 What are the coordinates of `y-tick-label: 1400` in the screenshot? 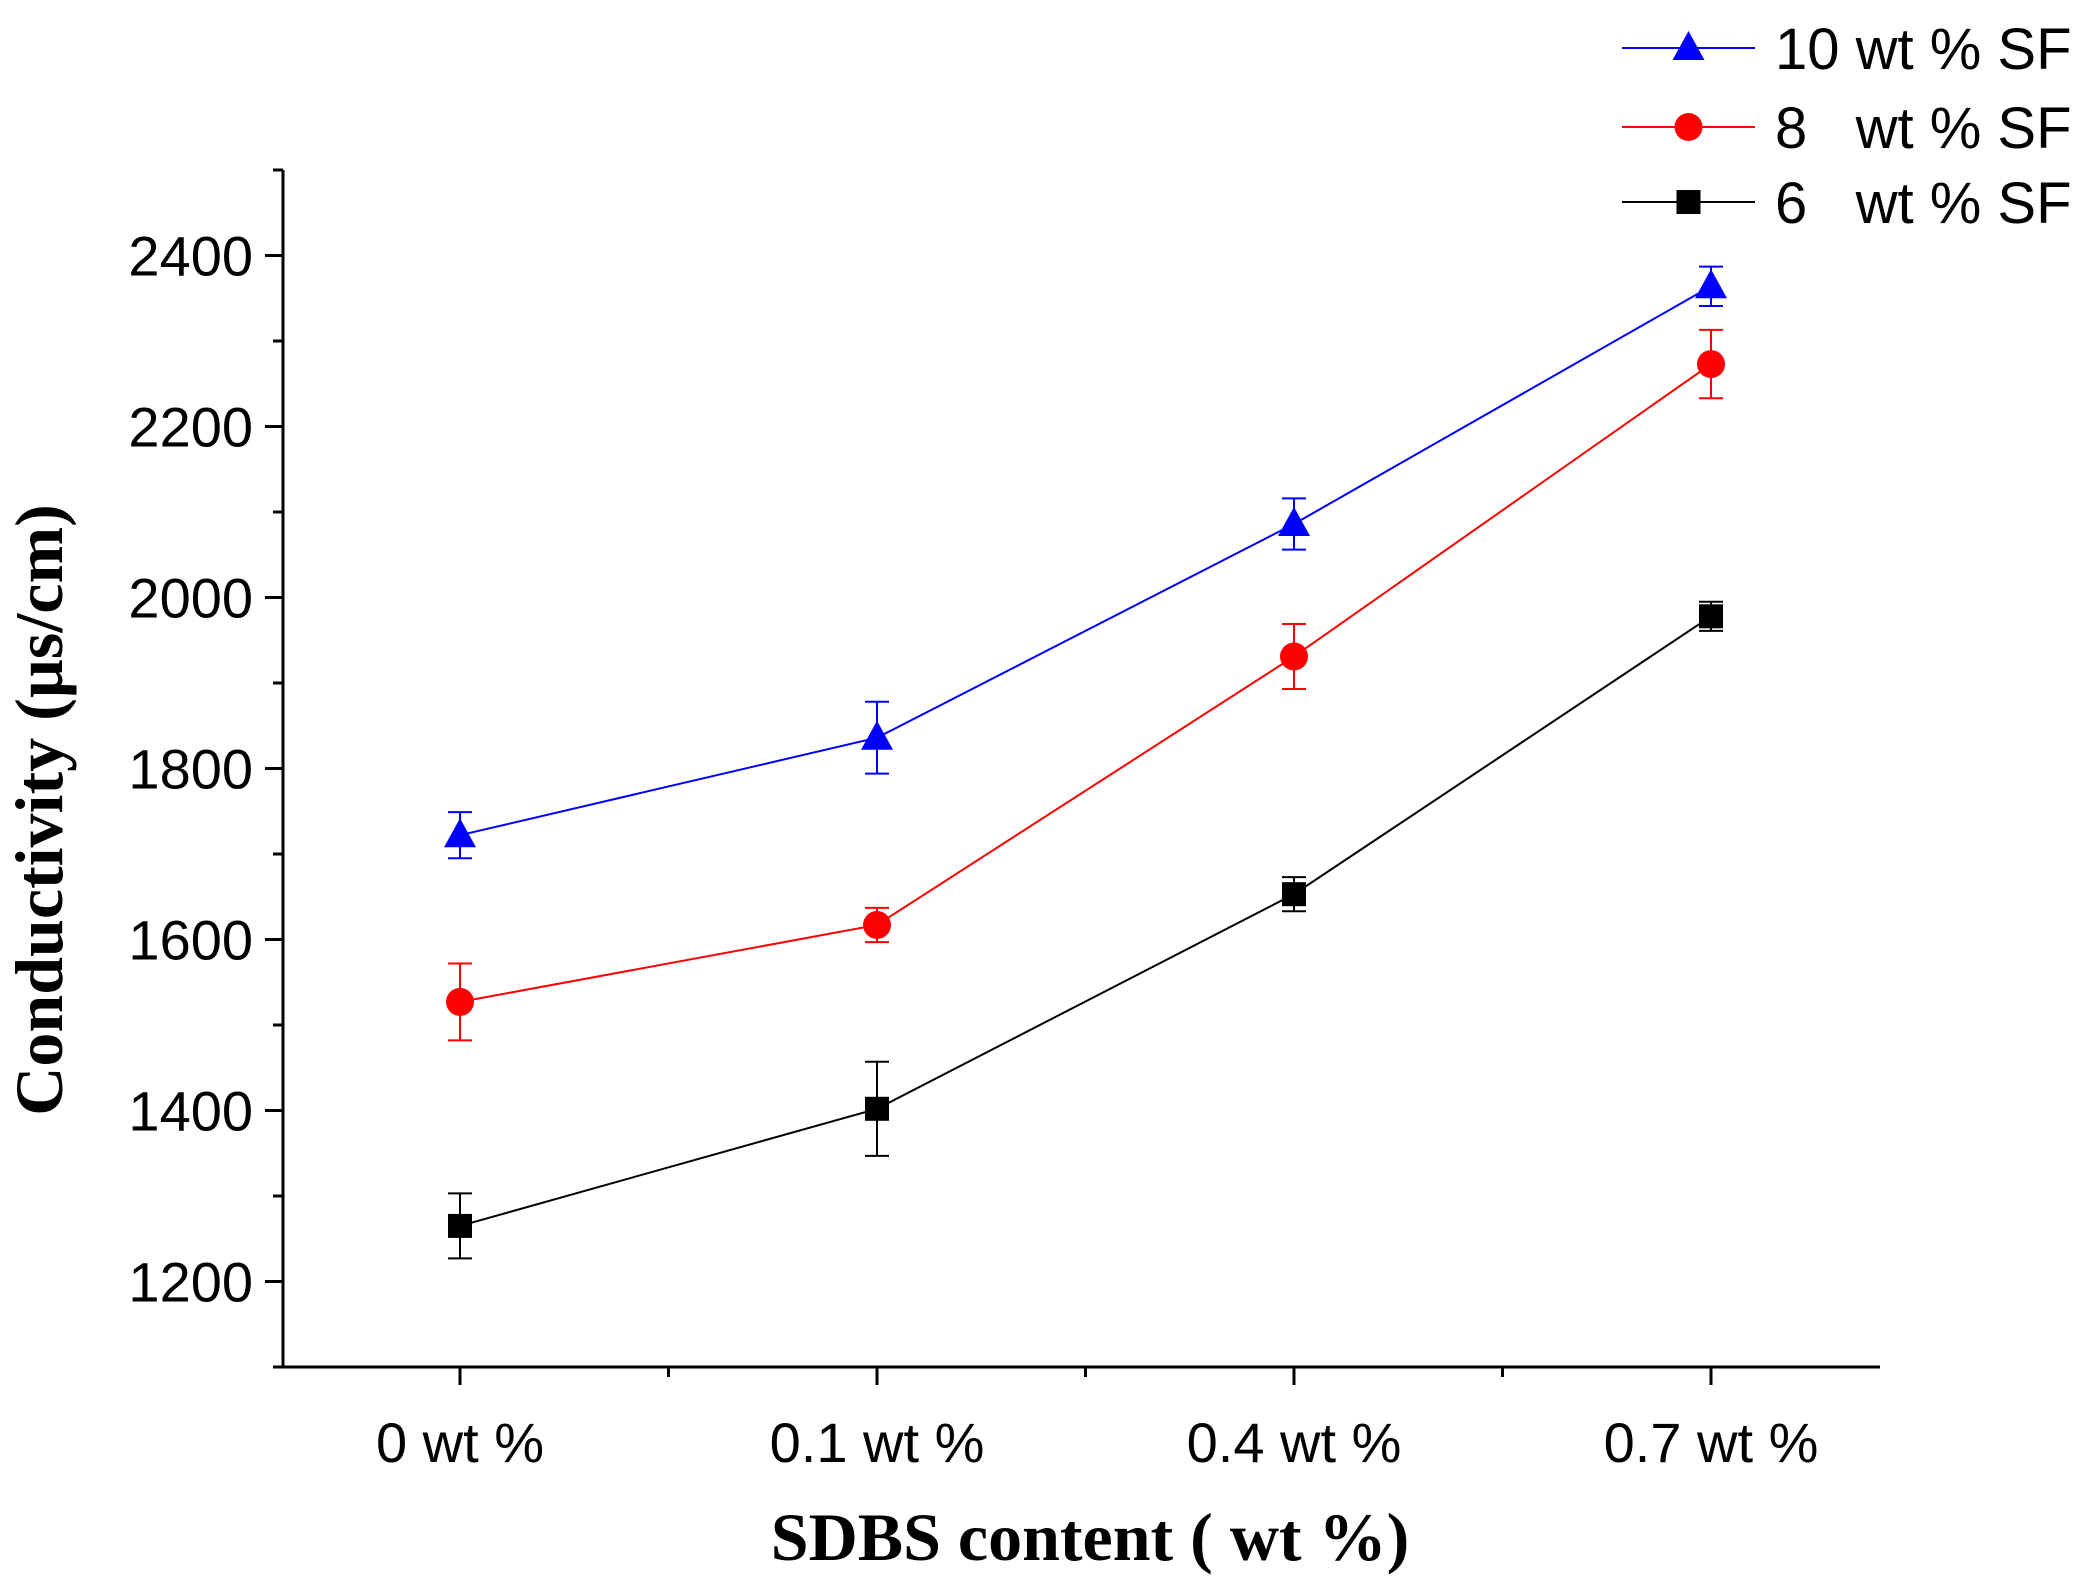 It's located at (190, 1111).